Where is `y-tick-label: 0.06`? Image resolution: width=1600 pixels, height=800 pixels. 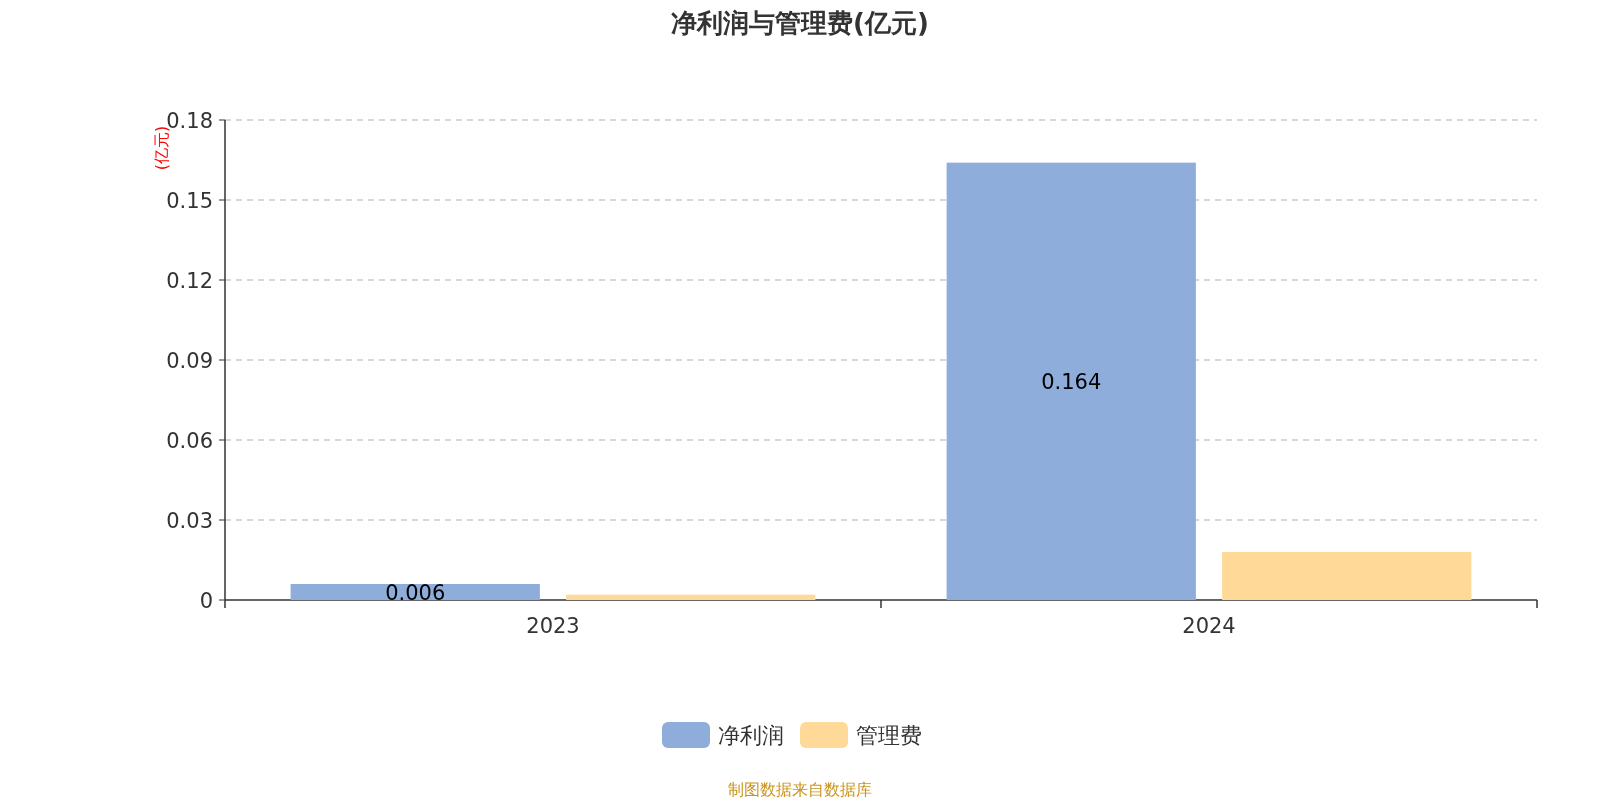
y-tick-label: 0.06 is located at coordinates (189, 441).